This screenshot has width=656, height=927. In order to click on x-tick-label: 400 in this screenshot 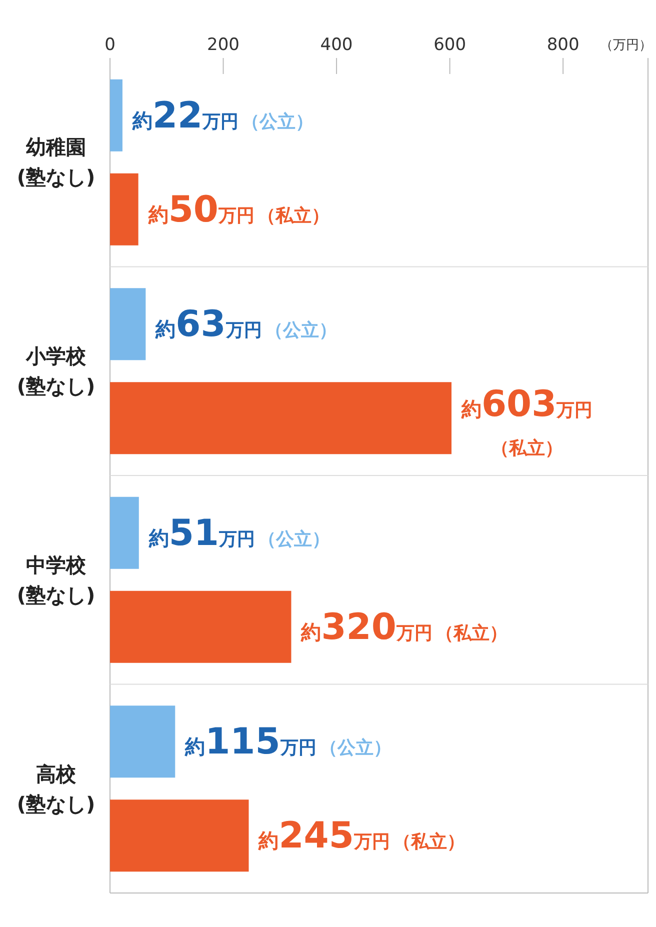, I will do `click(336, 45)`.